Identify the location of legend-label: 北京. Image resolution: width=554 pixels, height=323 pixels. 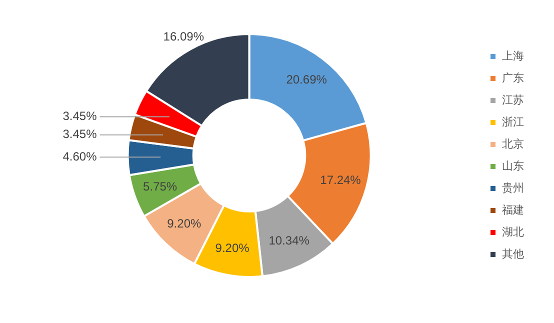
(513, 143).